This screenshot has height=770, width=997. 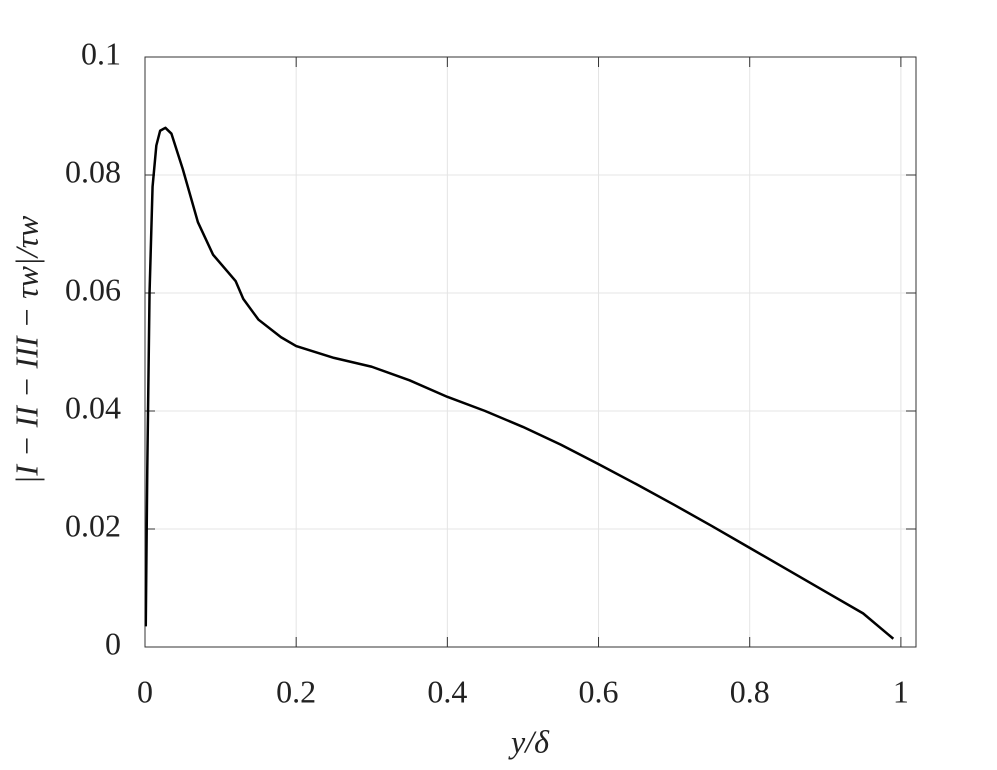 I want to click on y-tick-label: 0.08, so click(x=93, y=171).